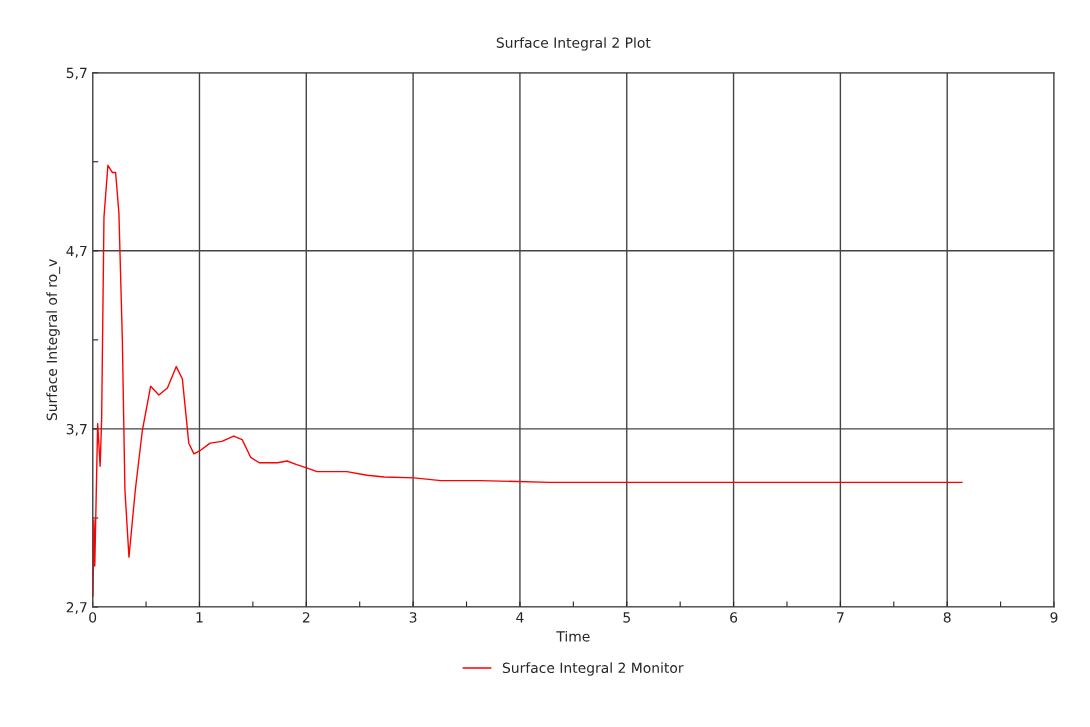 This screenshot has height=727, width=1090. What do you see at coordinates (413, 617) in the screenshot?
I see `x-tick-label: 3` at bounding box center [413, 617].